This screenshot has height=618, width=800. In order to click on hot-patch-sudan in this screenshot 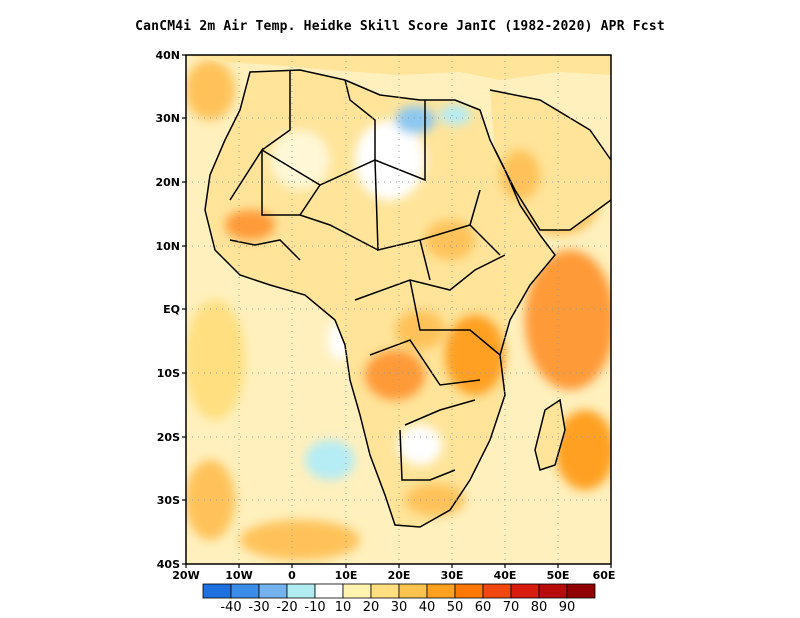, I will do `click(450, 240)`.